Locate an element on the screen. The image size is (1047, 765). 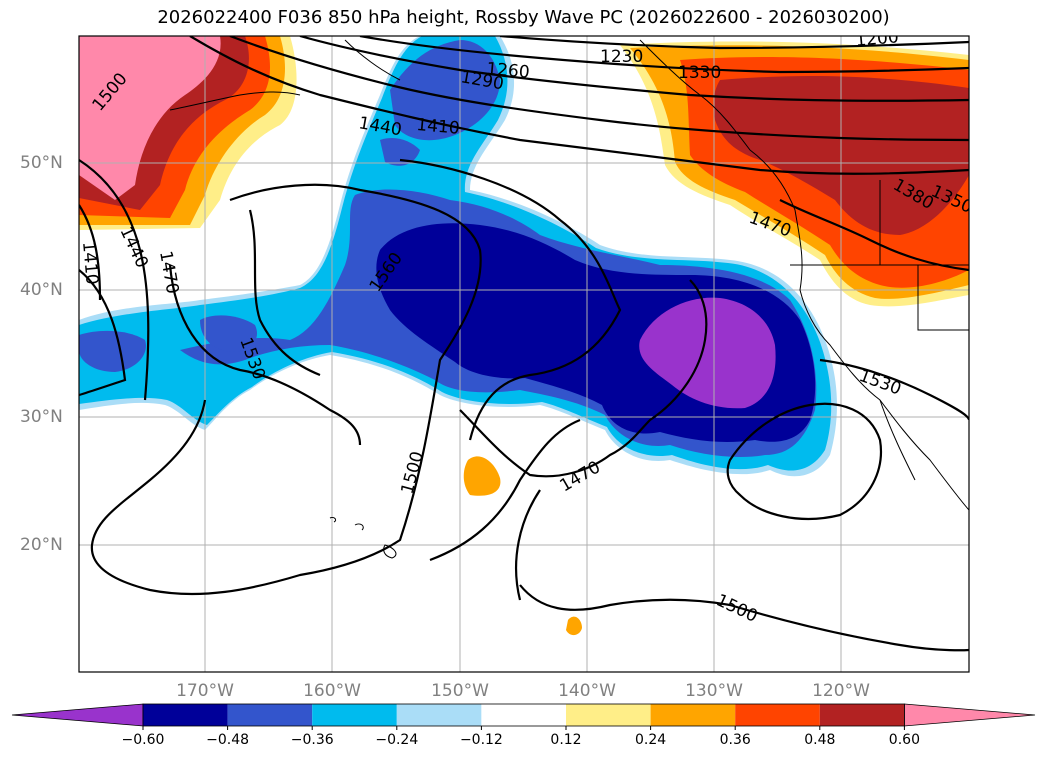
positive-anomaly-northwest is located at coordinates (188, 133).